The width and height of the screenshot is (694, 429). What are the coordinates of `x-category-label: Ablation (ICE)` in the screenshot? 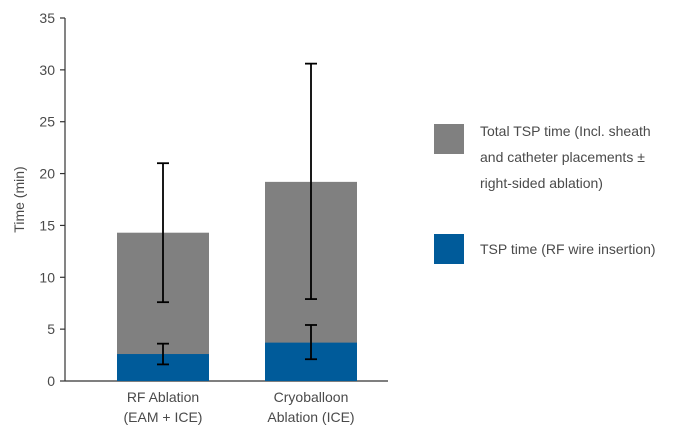 It's located at (310, 417).